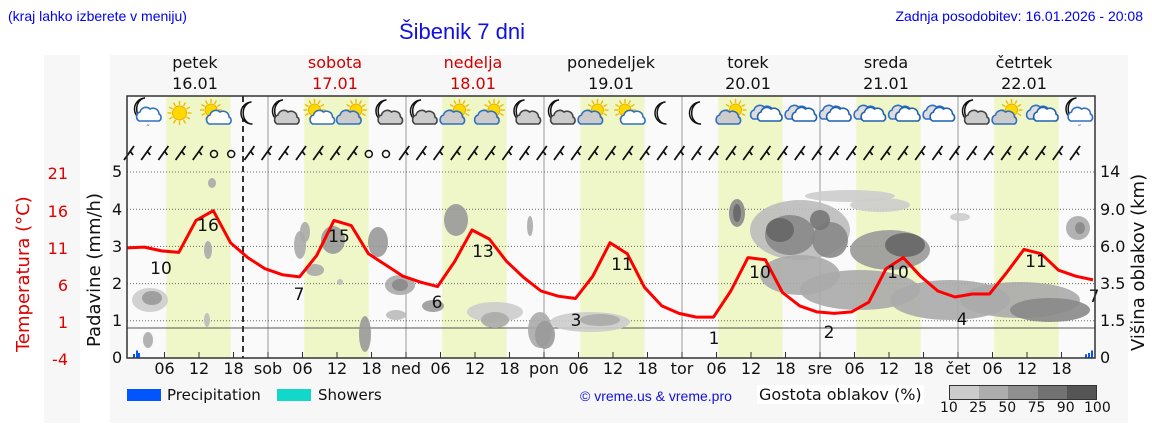 Image resolution: width=1152 pixels, height=443 pixels. Describe the element at coordinates (1036, 262) in the screenshot. I see `temperature-max-label: 11` at that location.